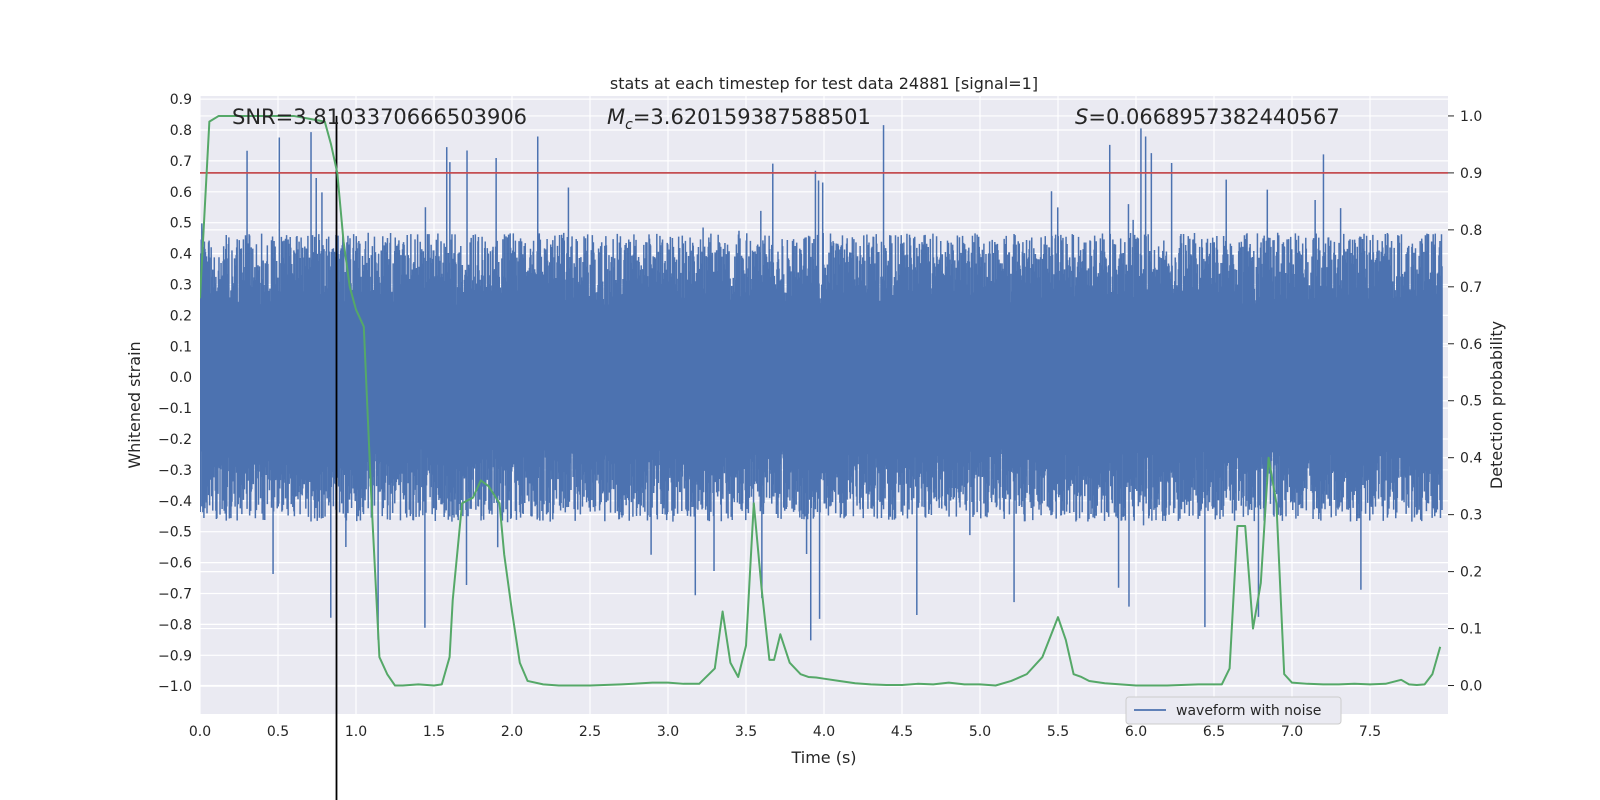 The width and height of the screenshot is (1600, 800). What do you see at coordinates (1471, 630) in the screenshot?
I see `y-tick-label-right: 0.1` at bounding box center [1471, 630].